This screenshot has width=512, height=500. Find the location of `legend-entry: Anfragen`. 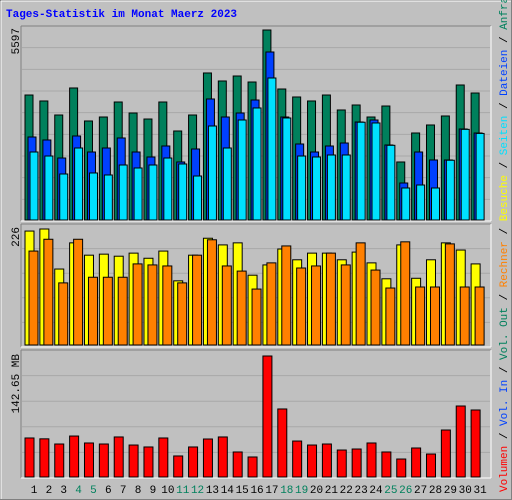

legend-entry: Anfragen is located at coordinates (505, 15).